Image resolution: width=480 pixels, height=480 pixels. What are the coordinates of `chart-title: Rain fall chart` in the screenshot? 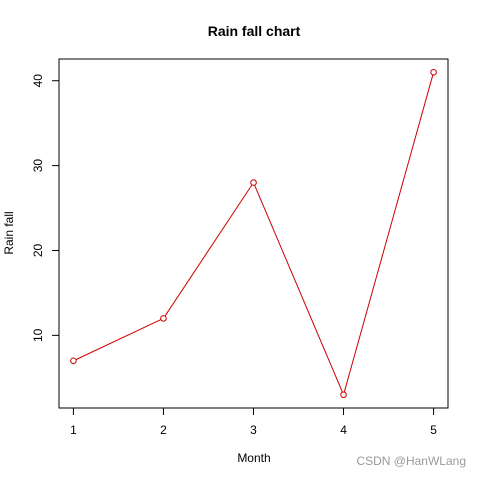 It's located at (254, 31).